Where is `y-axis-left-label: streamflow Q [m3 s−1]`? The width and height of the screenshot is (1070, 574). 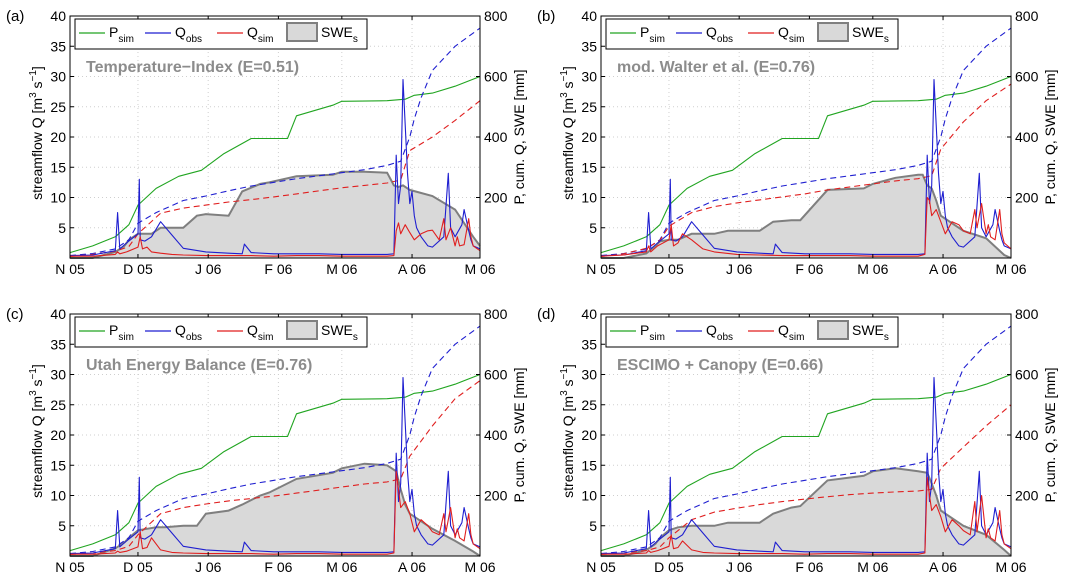
y-axis-left-label: streamflow Q [m3 s−1] is located at coordinates (567, 133).